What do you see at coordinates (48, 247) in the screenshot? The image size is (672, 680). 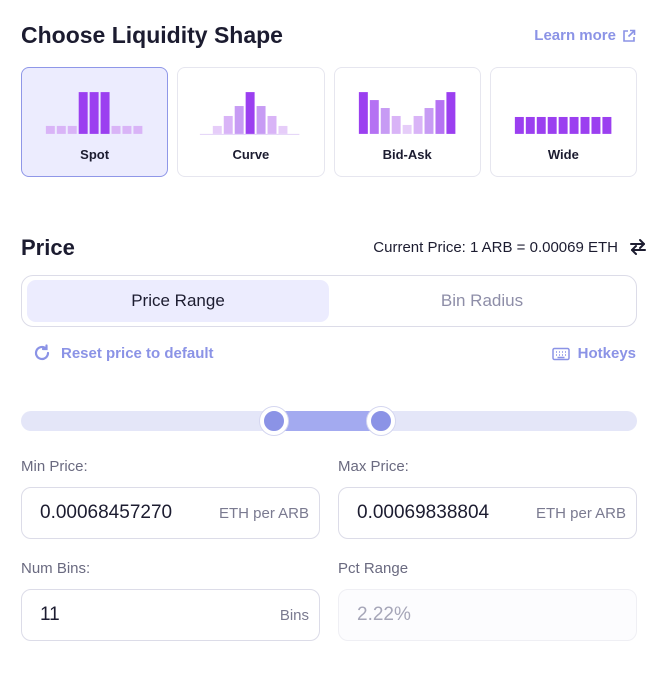 I see `price-section-title: Price` at bounding box center [48, 247].